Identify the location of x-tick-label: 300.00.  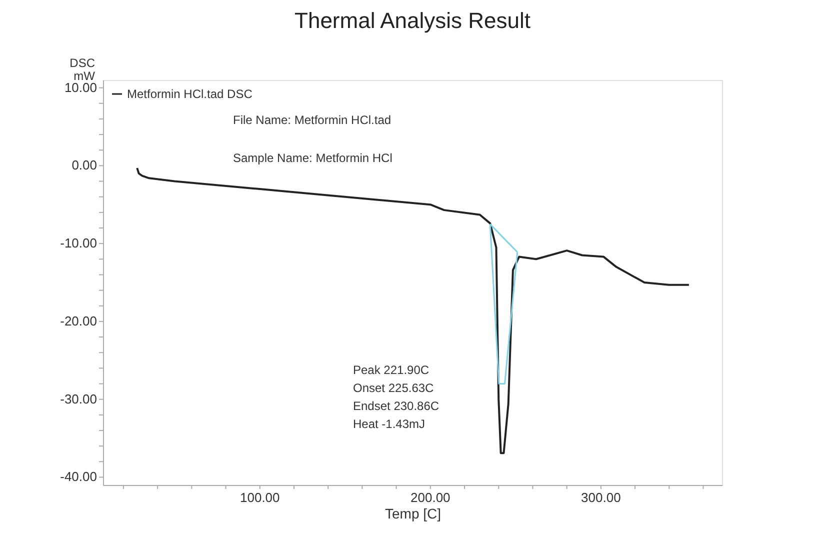
(601, 497).